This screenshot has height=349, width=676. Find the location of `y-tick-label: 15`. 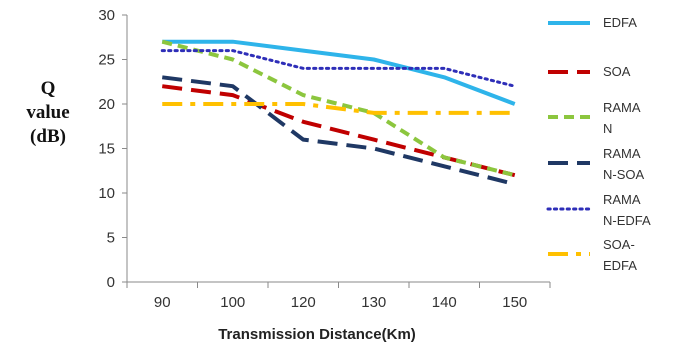

y-tick-label: 15 is located at coordinates (106, 149).